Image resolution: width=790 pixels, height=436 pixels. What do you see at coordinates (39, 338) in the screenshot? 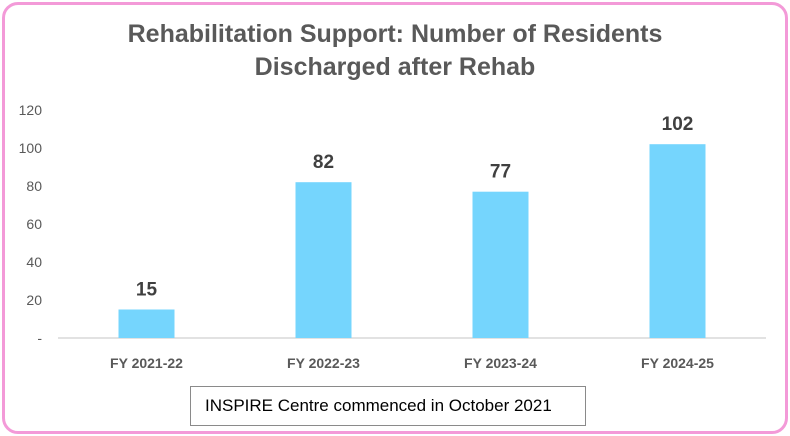
I see `y-tick-label: -` at bounding box center [39, 338].